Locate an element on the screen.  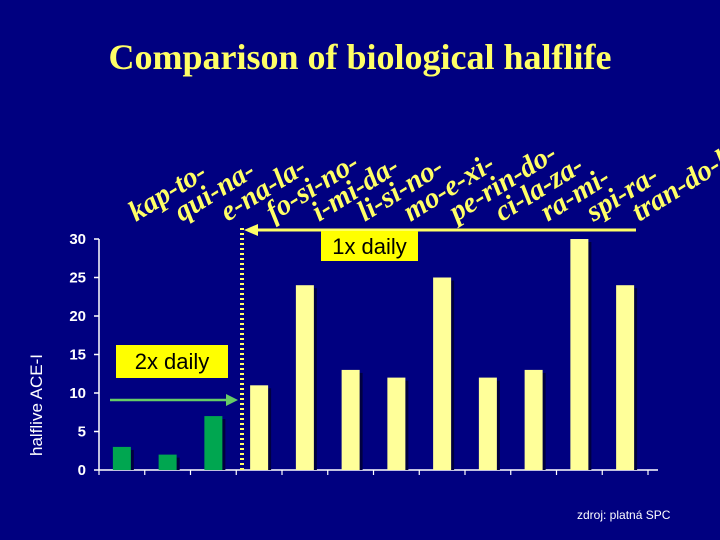
bar-spira is located at coordinates (579, 354).